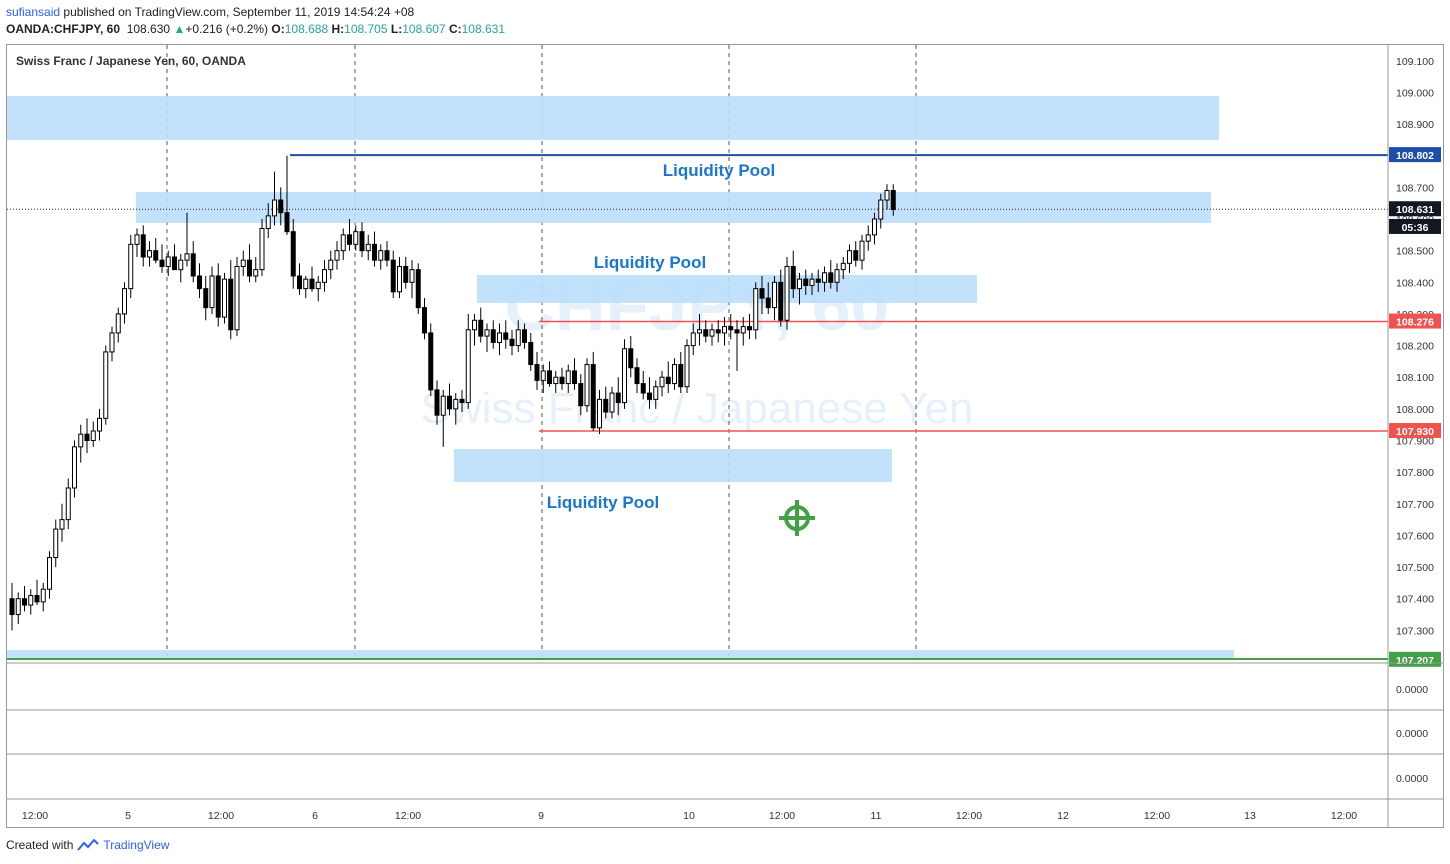  What do you see at coordinates (1412, 779) in the screenshot?
I see `indicator-pane-value-2: 0.0000` at bounding box center [1412, 779].